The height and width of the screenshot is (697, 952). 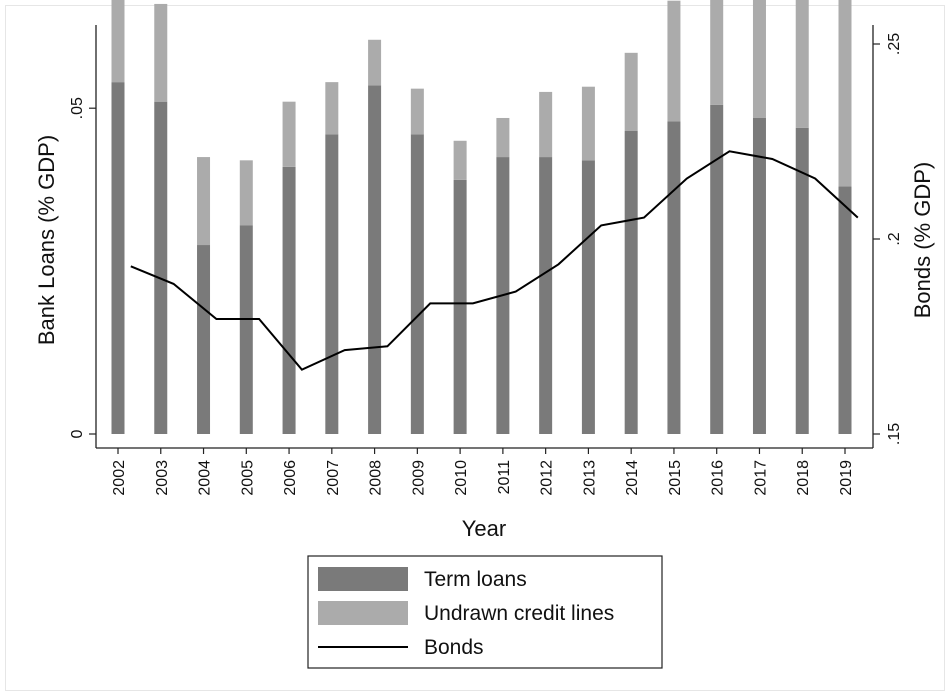 I want to click on x-tick-label: 2002, so click(x=119, y=478).